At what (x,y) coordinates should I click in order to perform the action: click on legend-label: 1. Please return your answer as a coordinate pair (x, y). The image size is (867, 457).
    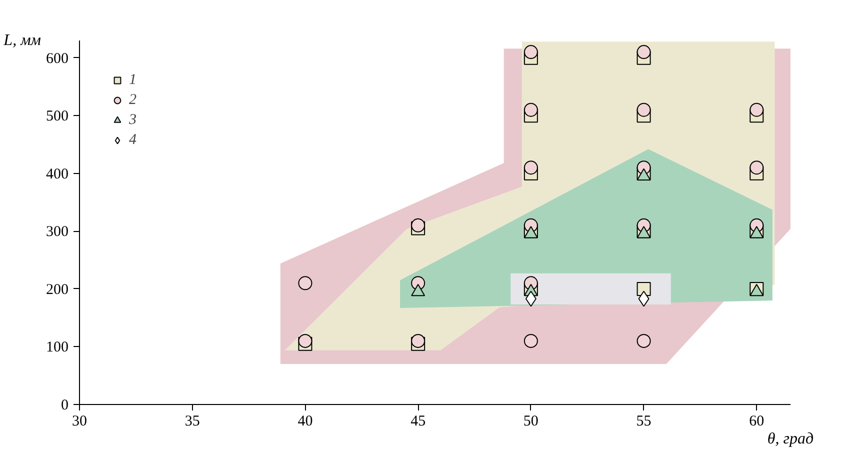
    Looking at the image, I should click on (133, 80).